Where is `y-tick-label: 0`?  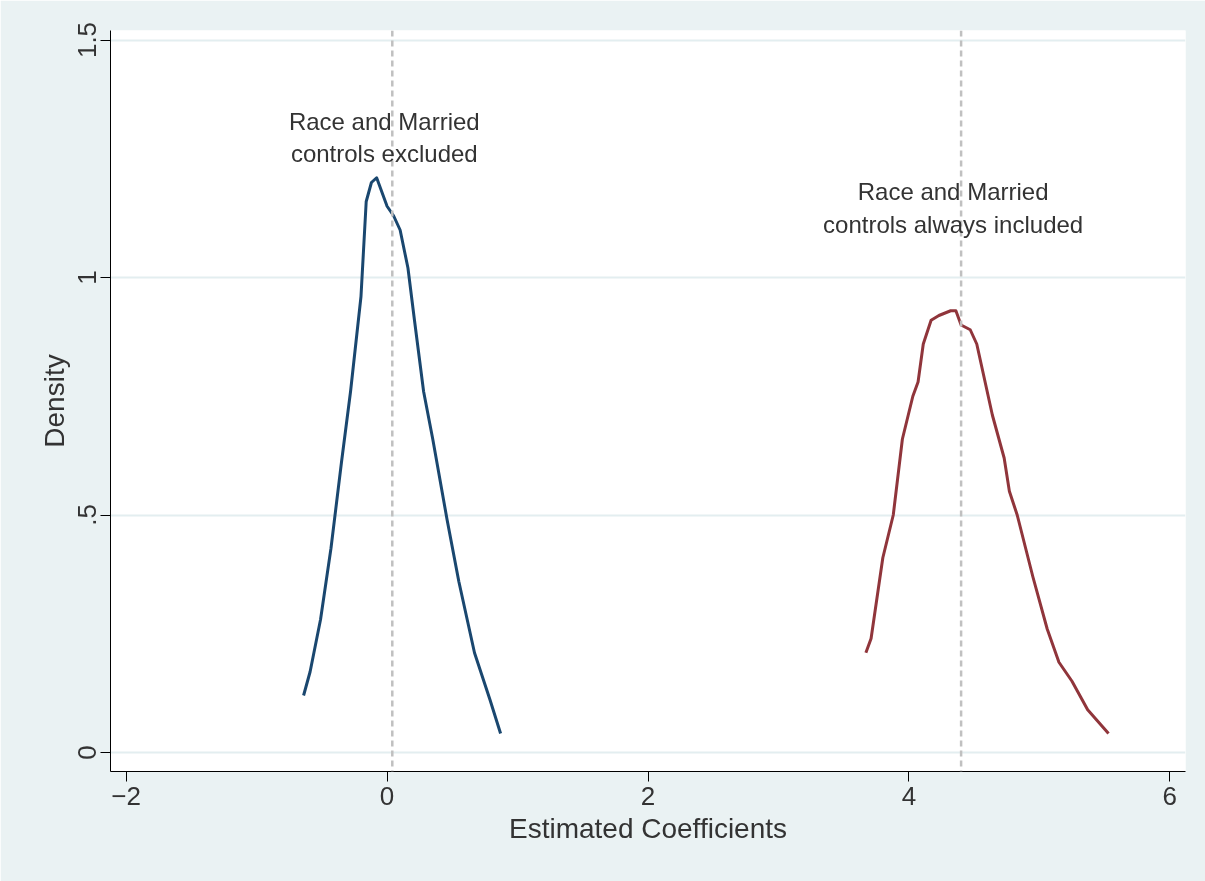 y-tick-label: 0 is located at coordinates (86, 752).